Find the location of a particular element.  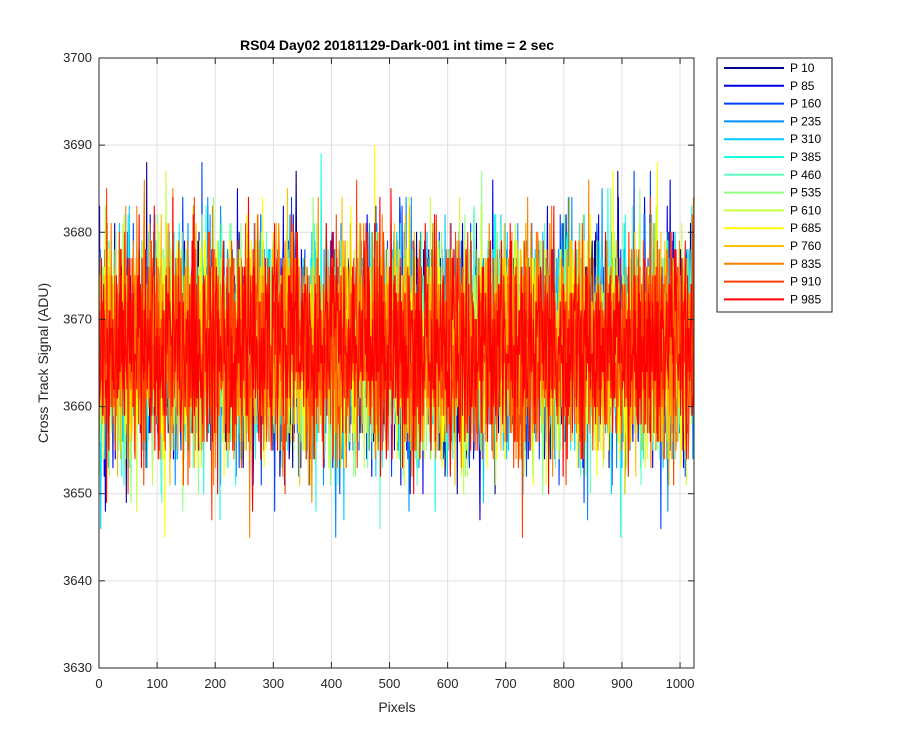

x-tick-label: 300 is located at coordinates (273, 683).